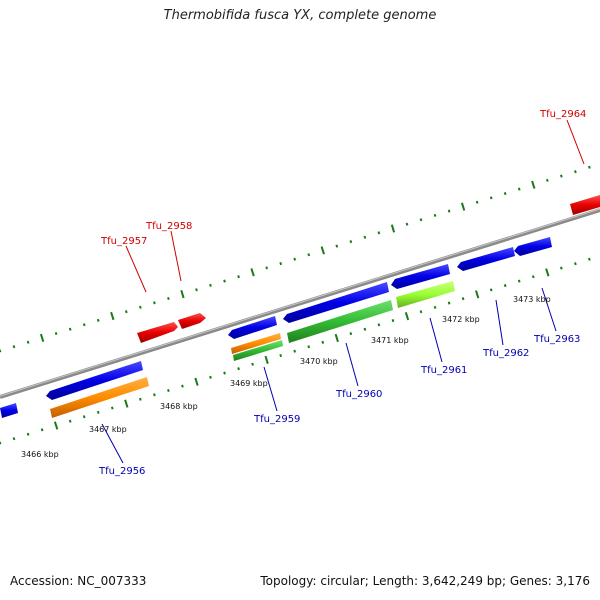  I want to click on kbp-label-3473: 3473 kbp, so click(532, 299).